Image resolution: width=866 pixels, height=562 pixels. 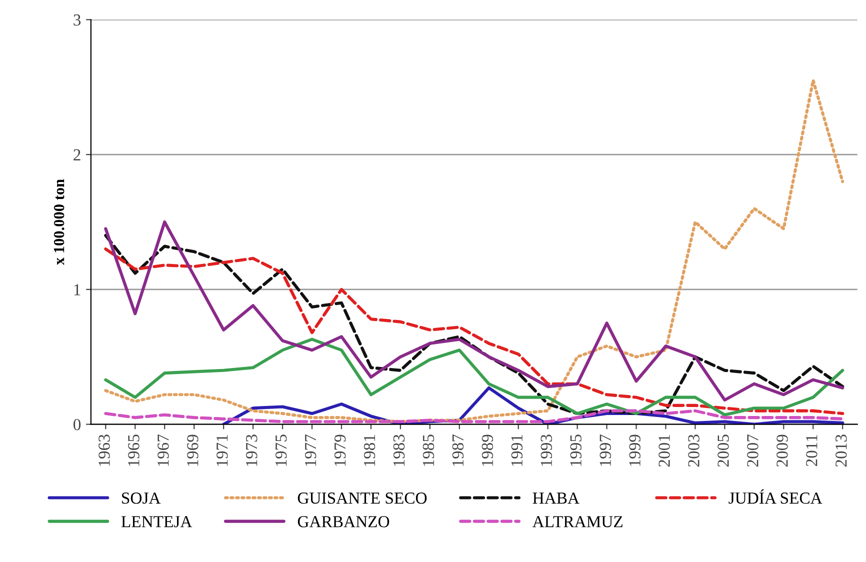 What do you see at coordinates (141, 498) in the screenshot?
I see `legend-label: SOJA` at bounding box center [141, 498].